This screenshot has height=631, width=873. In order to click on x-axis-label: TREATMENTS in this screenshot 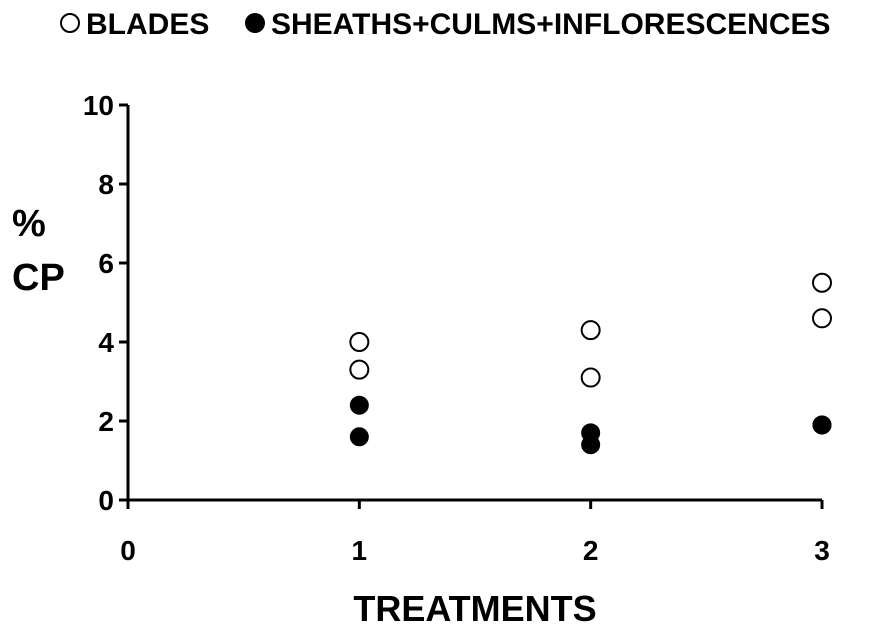, I will do `click(474, 608)`.